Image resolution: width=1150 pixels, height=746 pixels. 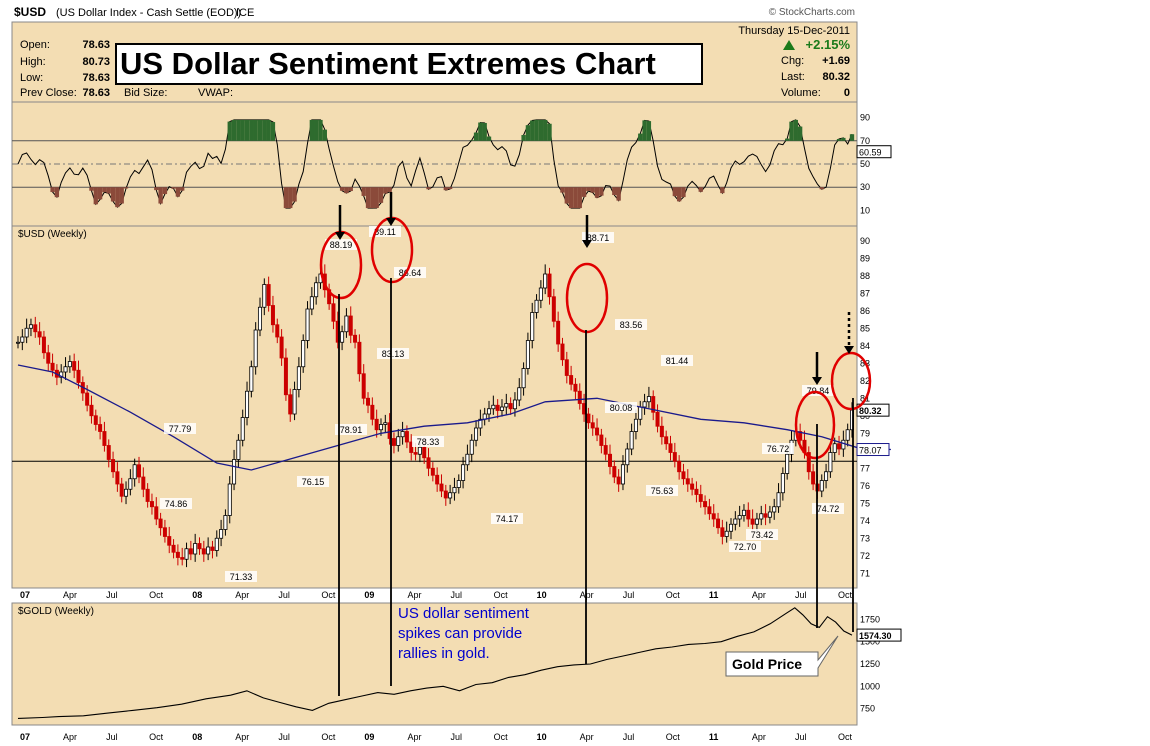 What do you see at coordinates (25, 595) in the screenshot?
I see `time-tick-label: 07` at bounding box center [25, 595].